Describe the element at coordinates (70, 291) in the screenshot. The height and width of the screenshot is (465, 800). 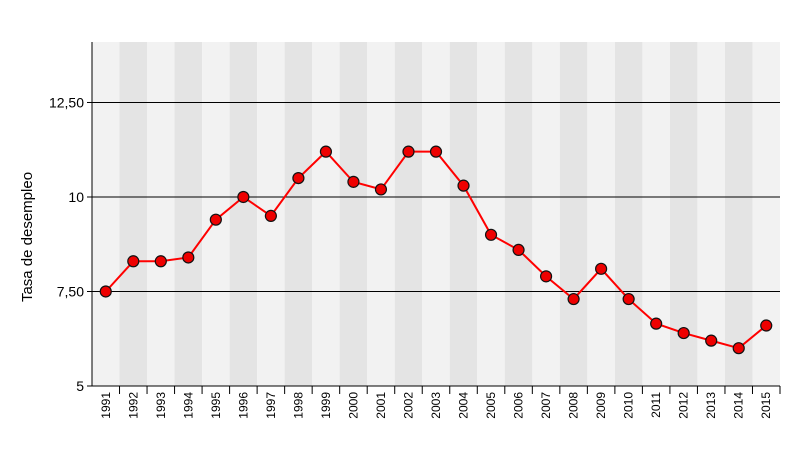
I see `y-tick-label: 7,50` at that location.